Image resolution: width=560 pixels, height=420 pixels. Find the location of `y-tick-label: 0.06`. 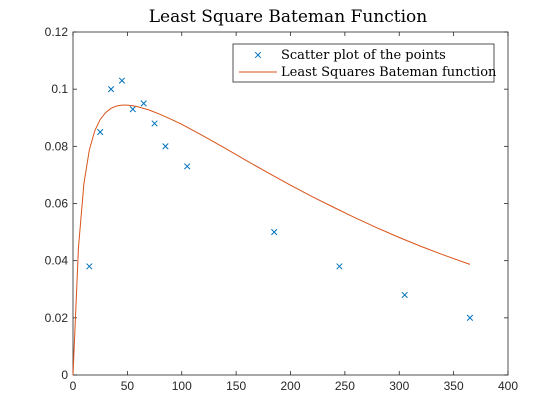

y-tick-label: 0.06 is located at coordinates (57, 204).